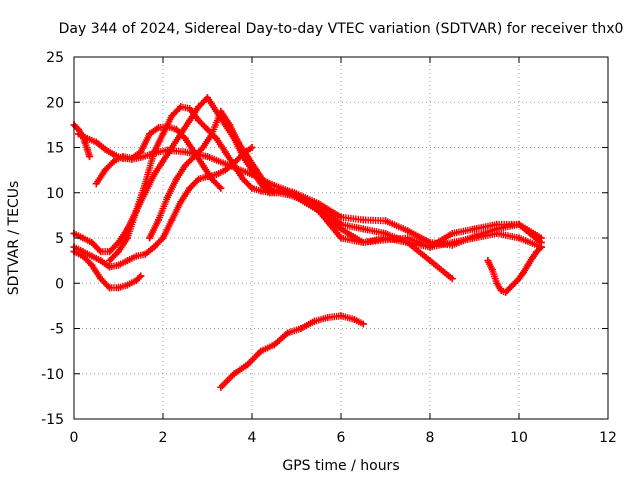  What do you see at coordinates (57, 330) in the screenshot?
I see `y-tick-label: -5` at bounding box center [57, 330].